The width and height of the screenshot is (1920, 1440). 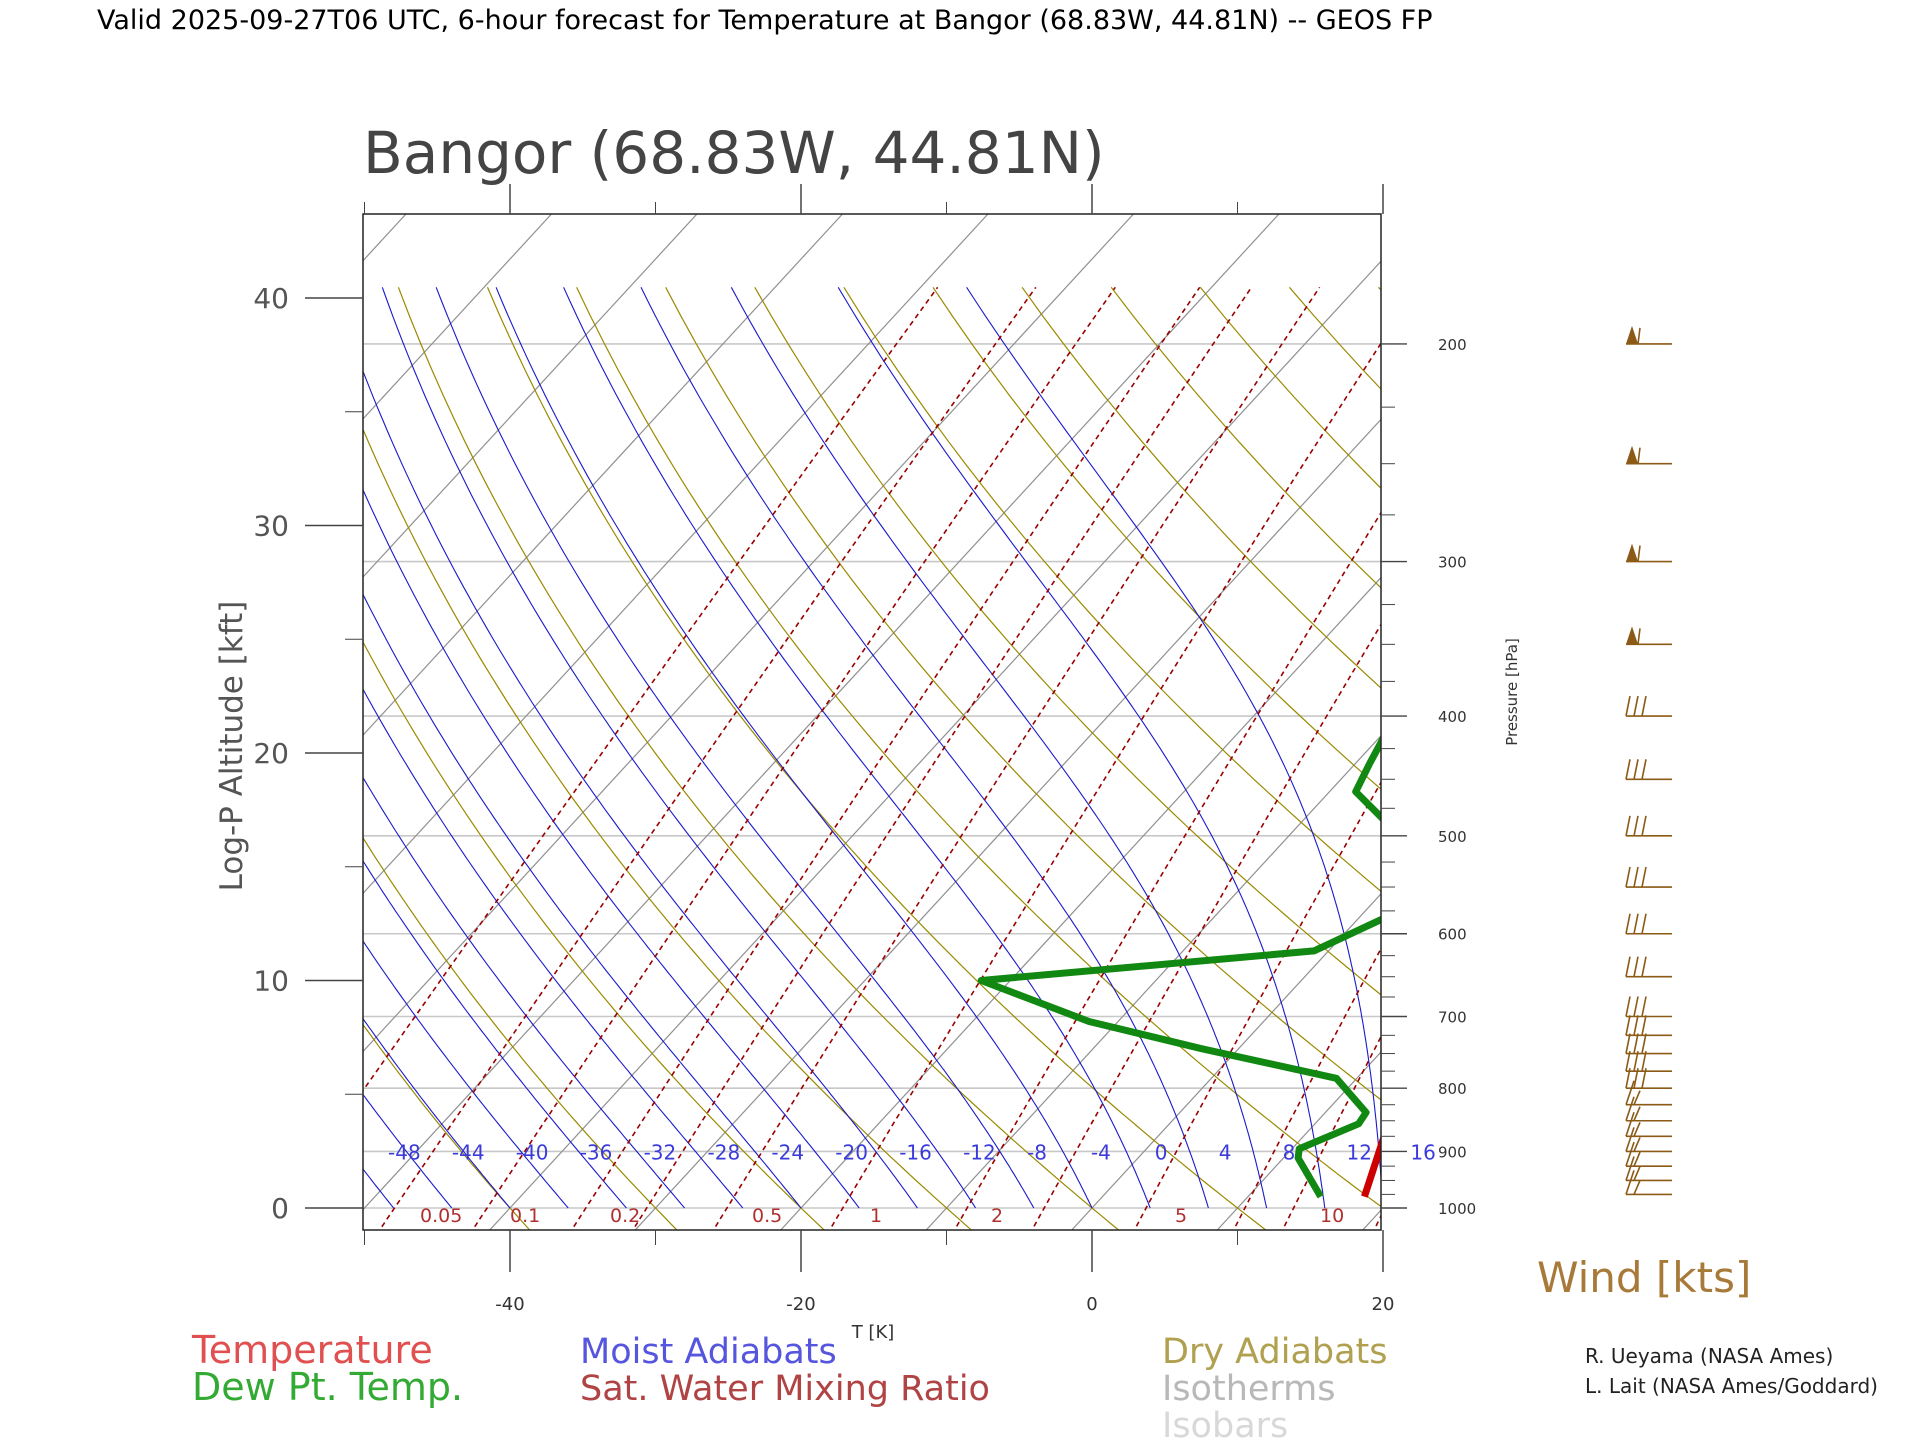 I want to click on moist-adiabat-label: -40, so click(x=532, y=1152).